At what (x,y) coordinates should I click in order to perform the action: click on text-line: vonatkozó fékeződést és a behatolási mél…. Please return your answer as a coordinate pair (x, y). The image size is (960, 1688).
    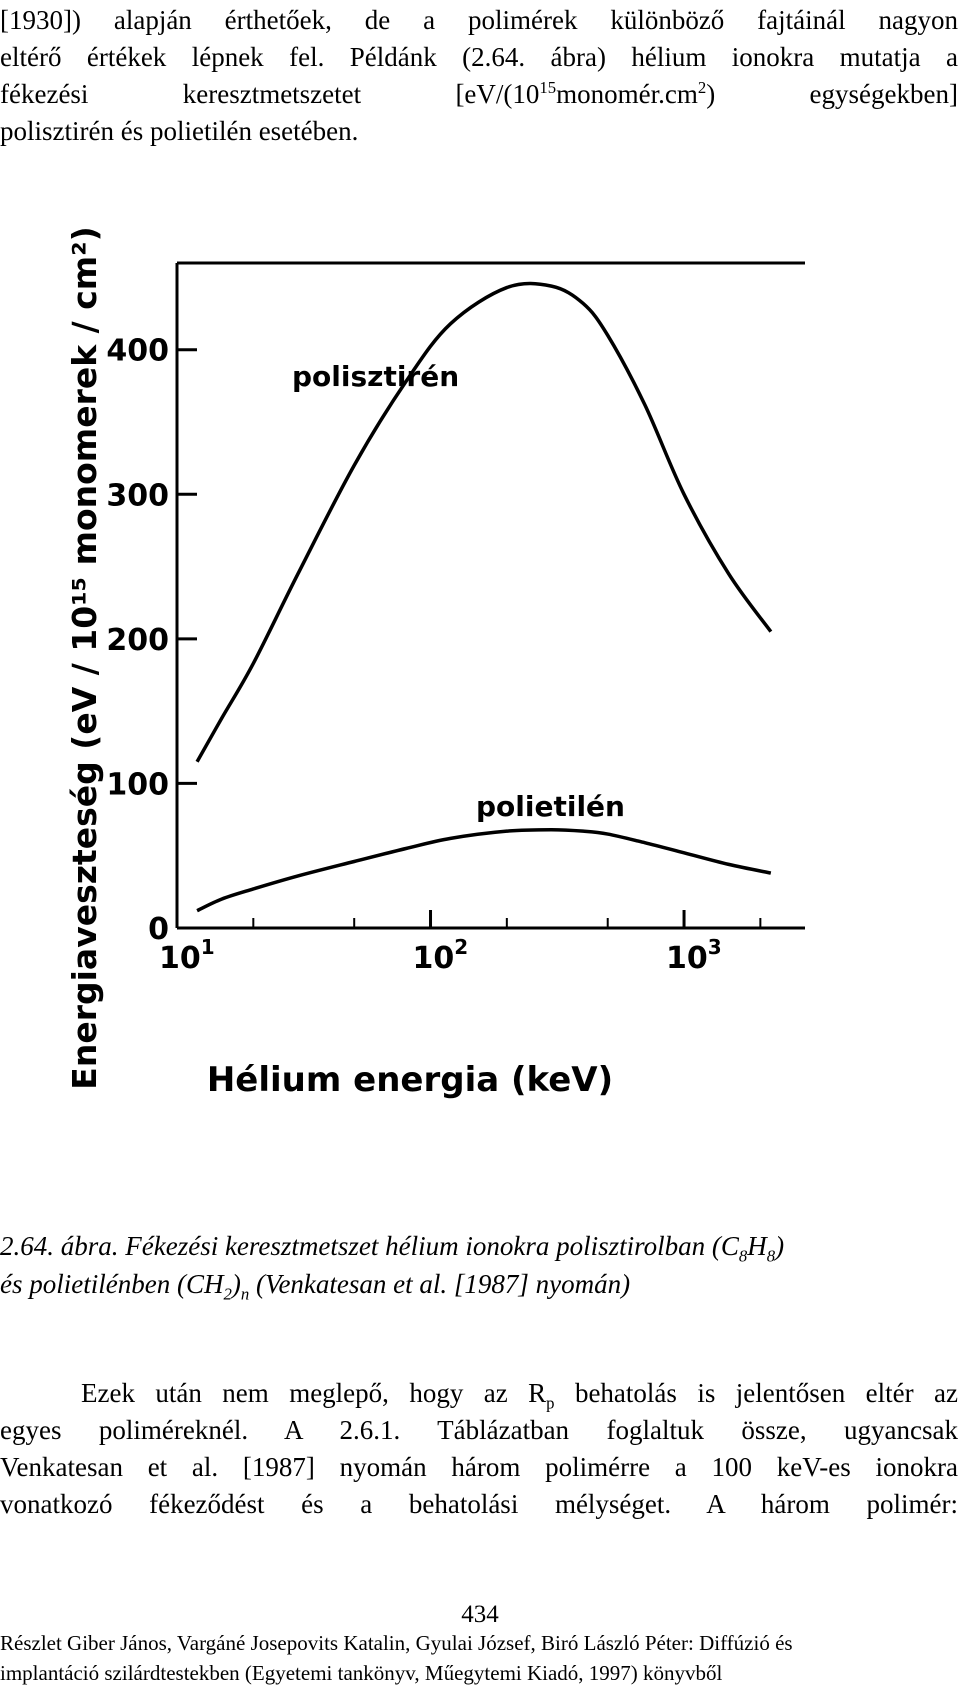
    Looking at the image, I should click on (479, 1504).